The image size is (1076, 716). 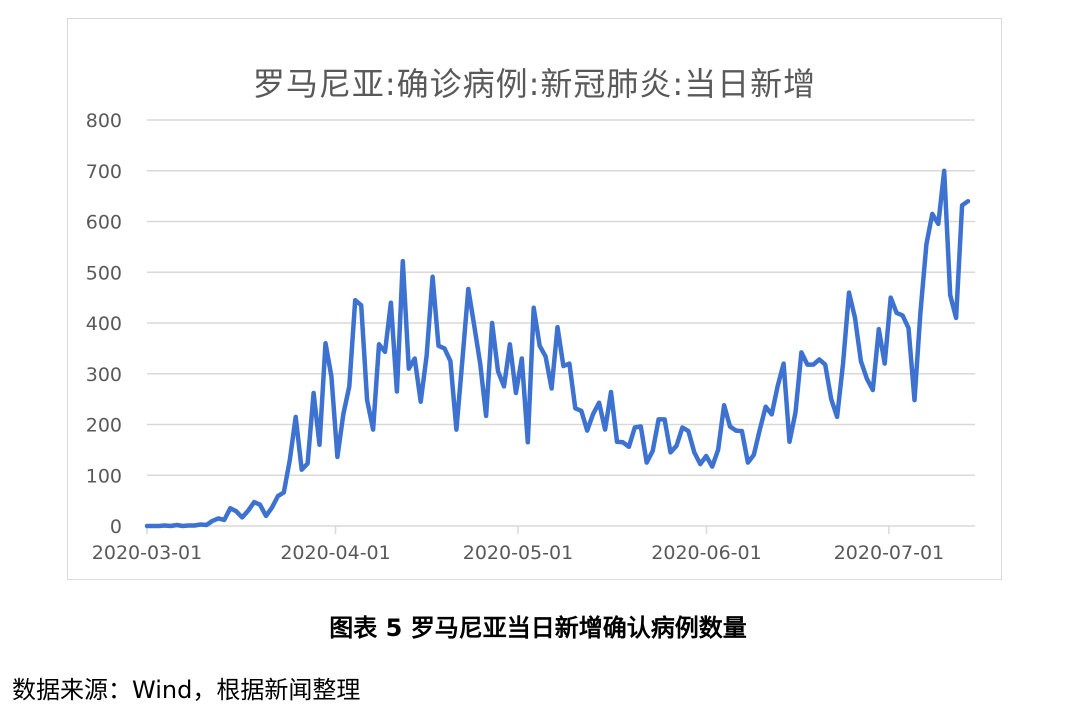 I want to click on y-tick-label: 400, so click(x=104, y=324).